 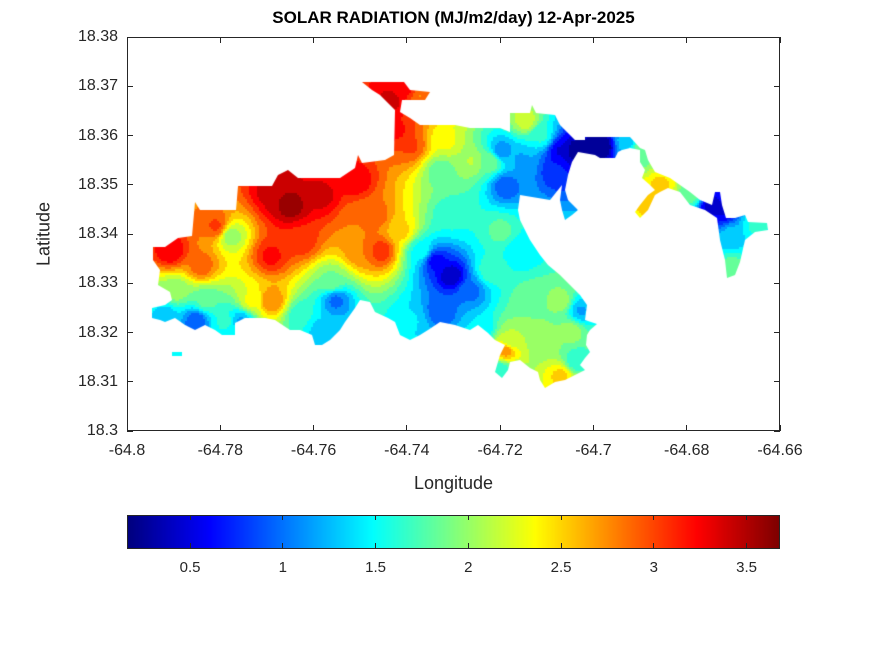 I want to click on colorbar-tick-label: 1.5, so click(x=376, y=567).